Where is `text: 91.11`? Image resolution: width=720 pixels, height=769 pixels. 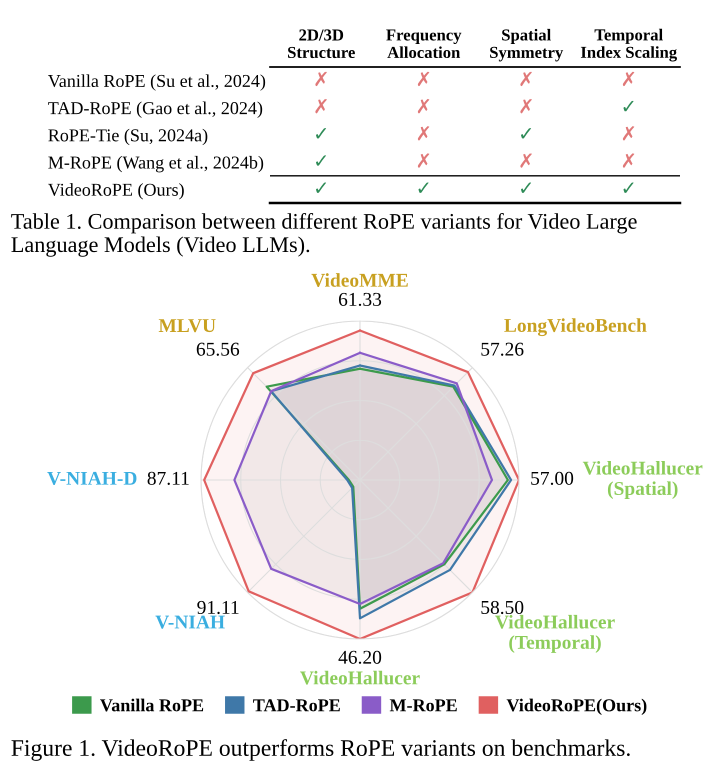 text: 91.11 is located at coordinates (218, 607).